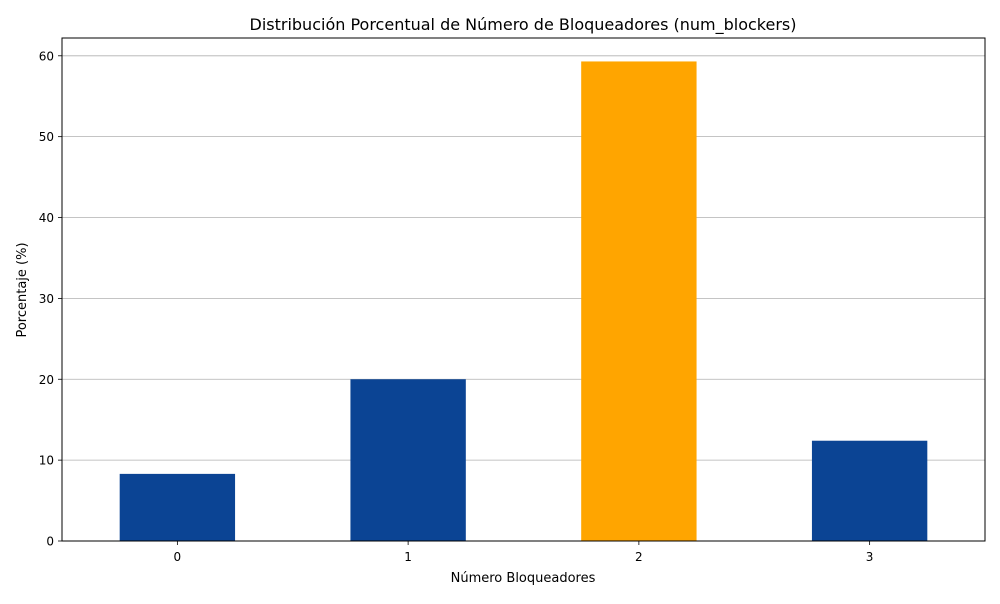 This screenshot has height=604, width=1000. Describe the element at coordinates (46, 56) in the screenshot. I see `y-tick-label: 60` at that location.